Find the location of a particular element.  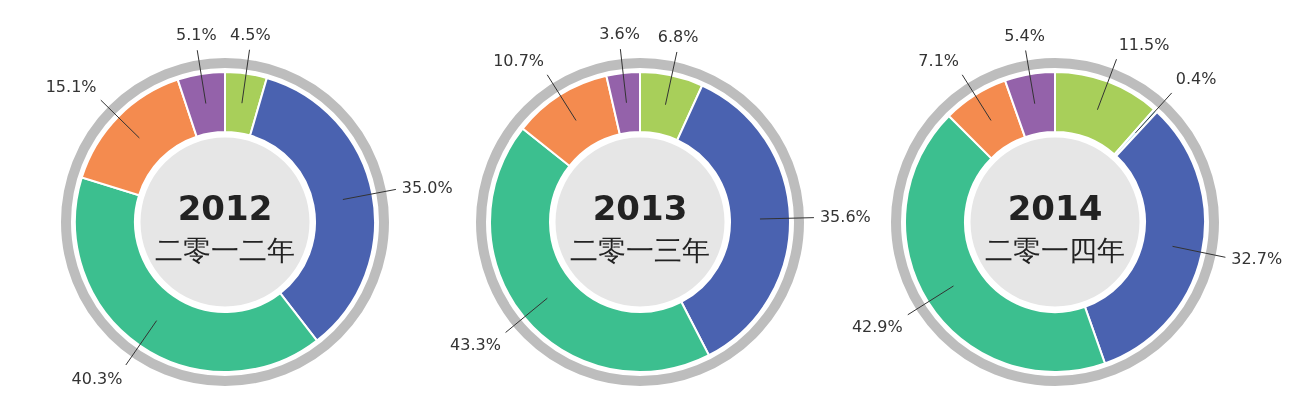

data-label: 42.9% is located at coordinates (877, 326).